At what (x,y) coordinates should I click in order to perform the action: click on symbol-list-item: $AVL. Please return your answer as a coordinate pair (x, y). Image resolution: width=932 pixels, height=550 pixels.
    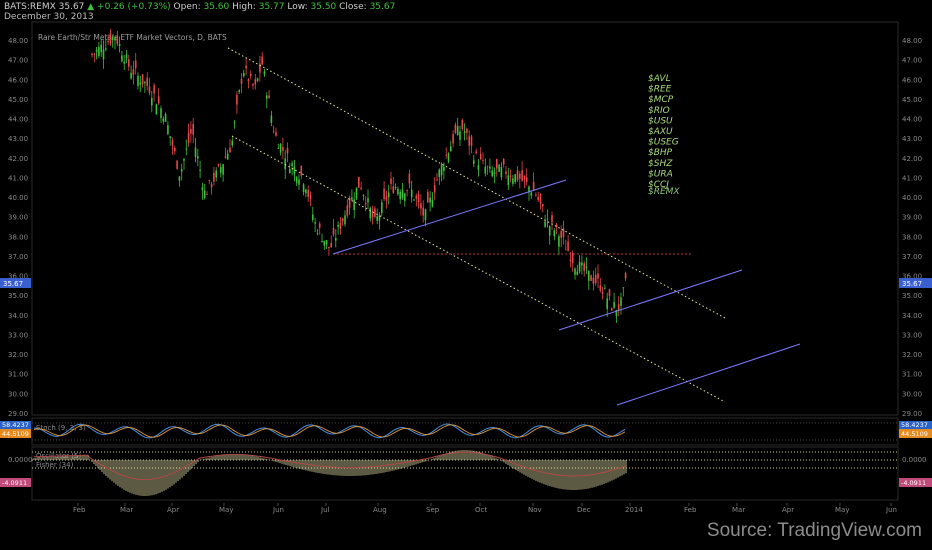
    Looking at the image, I should click on (659, 79).